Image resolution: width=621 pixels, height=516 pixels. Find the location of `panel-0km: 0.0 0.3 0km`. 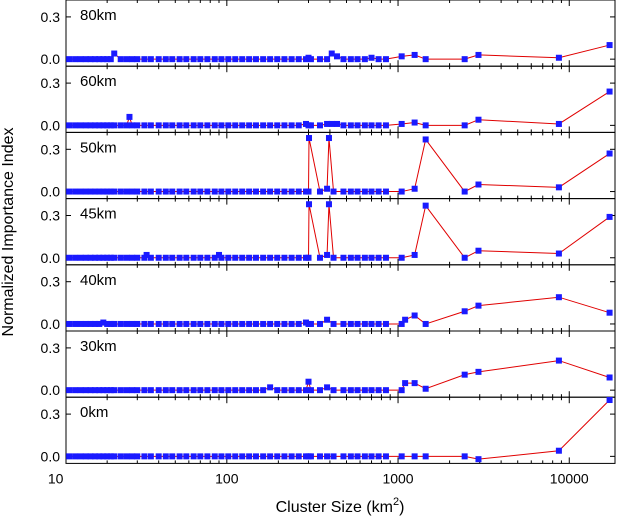

panel-0km: 0.0 0.3 0km is located at coordinates (328, 430).